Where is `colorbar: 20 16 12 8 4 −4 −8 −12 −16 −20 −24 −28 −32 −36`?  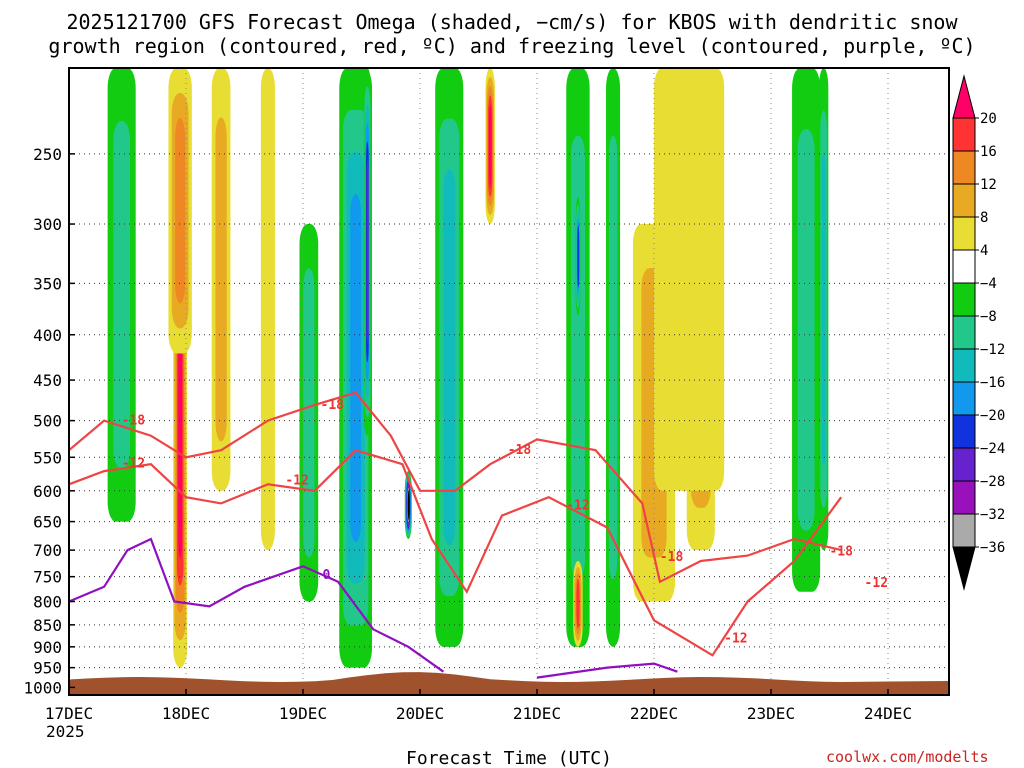 colorbar: 20 16 12 8 4 −4 −8 −12 −16 −20 −24 −28 −32 −36 is located at coordinates (978, 332).